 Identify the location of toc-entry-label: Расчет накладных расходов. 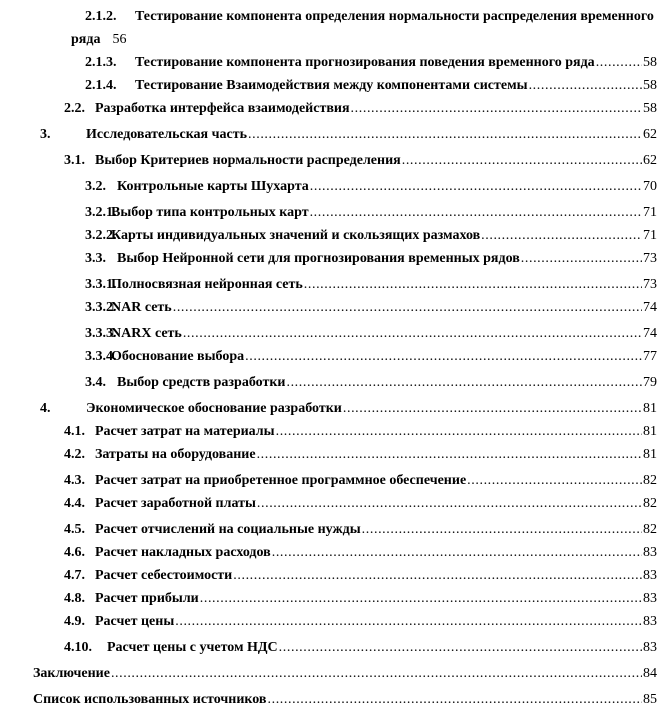
(183, 552).